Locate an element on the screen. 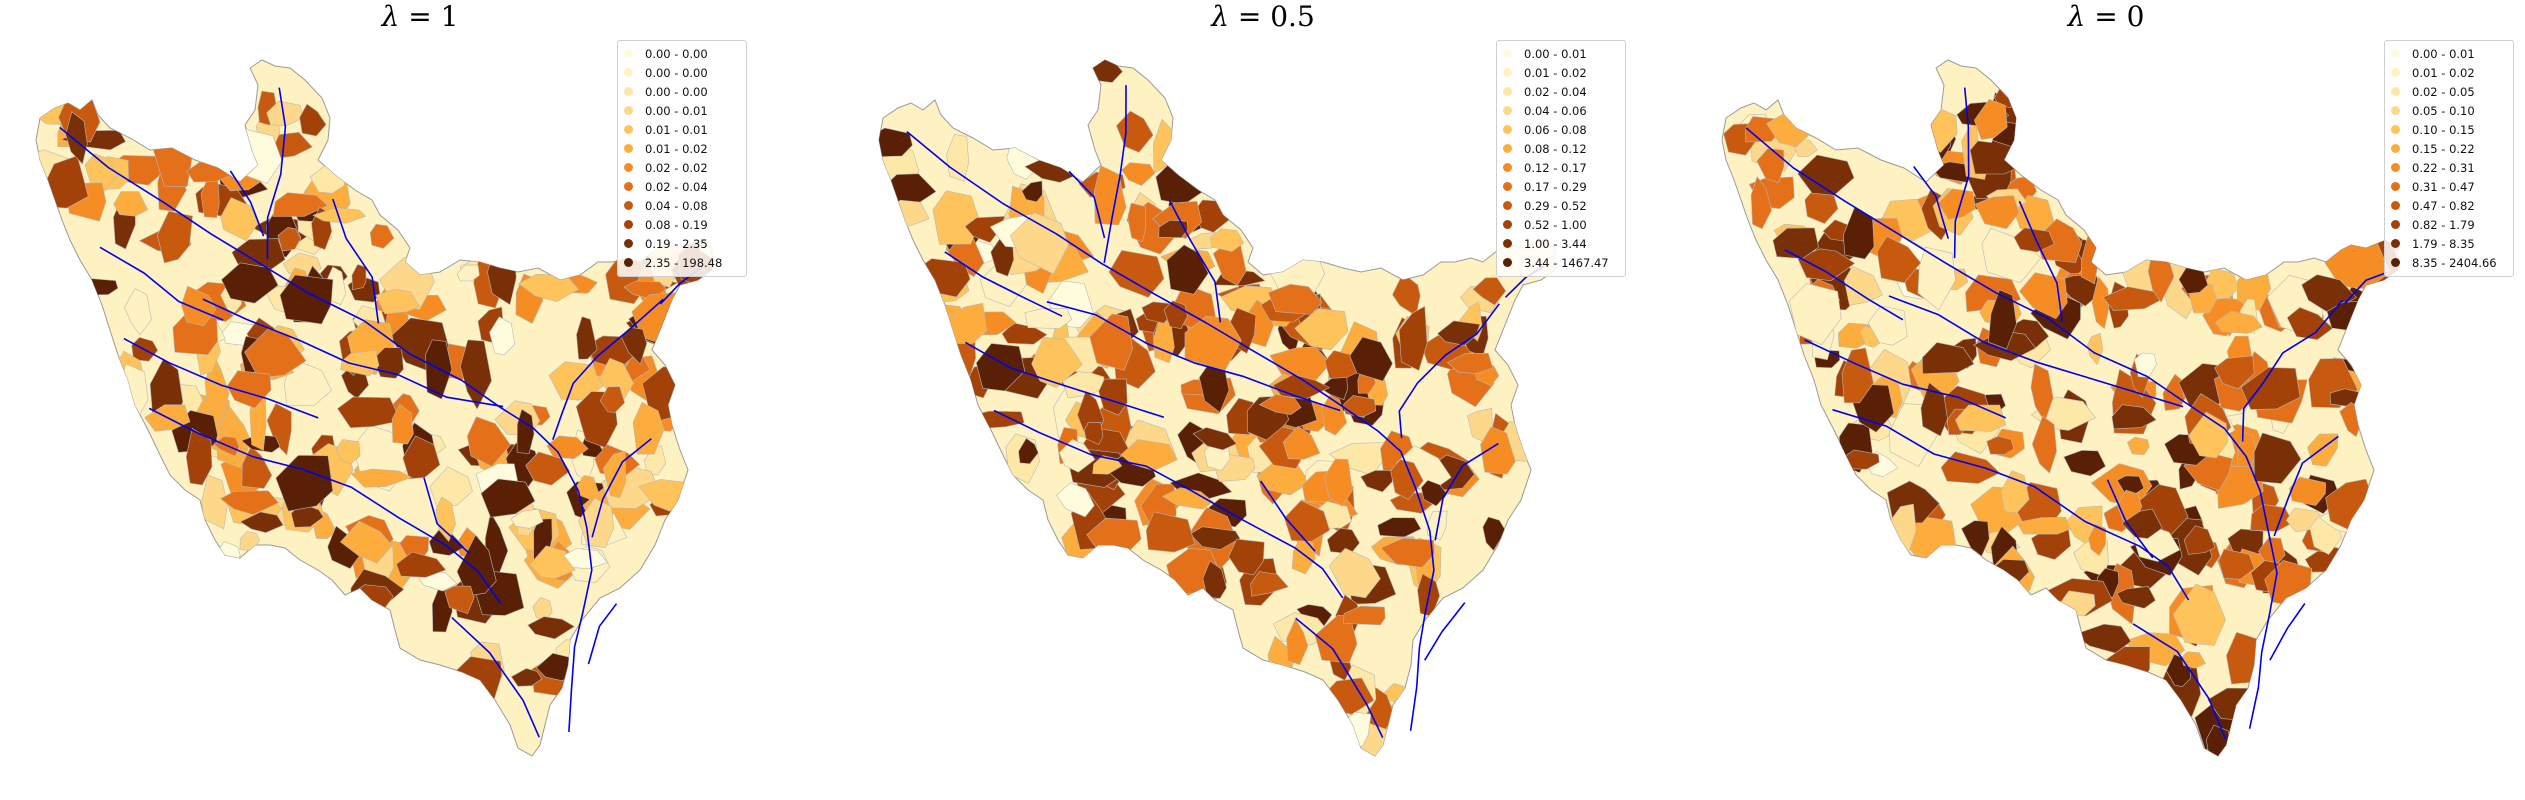 The width and height of the screenshot is (2525, 800). legend-label: 0.02 - 0.05 is located at coordinates (2443, 91).